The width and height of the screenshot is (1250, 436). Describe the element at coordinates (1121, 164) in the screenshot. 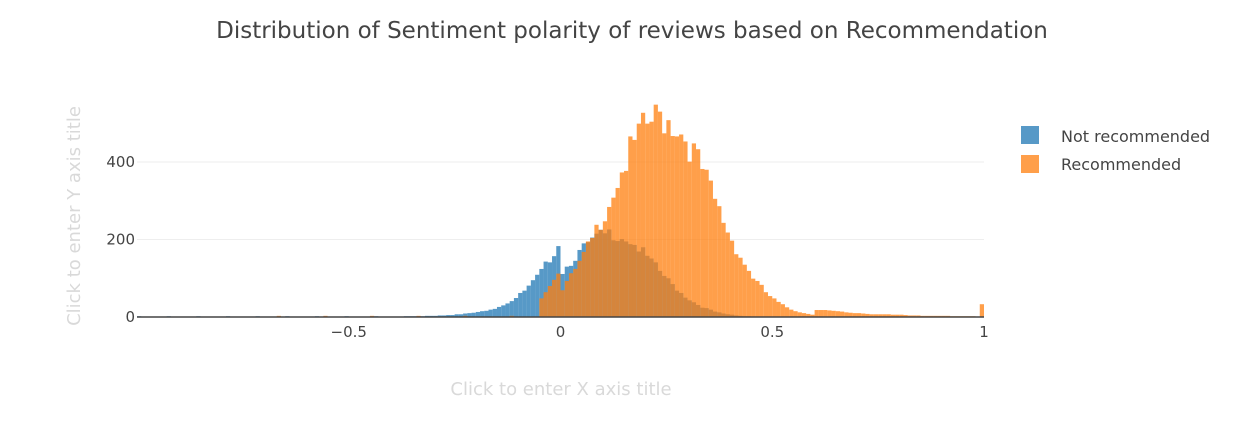

I see `legend-label-recommended: Recommended` at that location.